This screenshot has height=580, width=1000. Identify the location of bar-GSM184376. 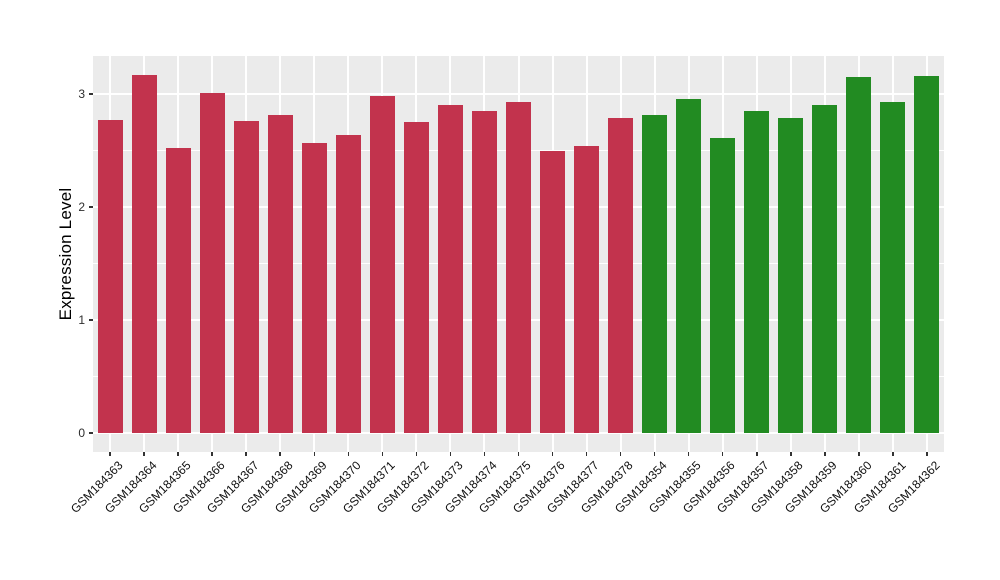
(553, 291).